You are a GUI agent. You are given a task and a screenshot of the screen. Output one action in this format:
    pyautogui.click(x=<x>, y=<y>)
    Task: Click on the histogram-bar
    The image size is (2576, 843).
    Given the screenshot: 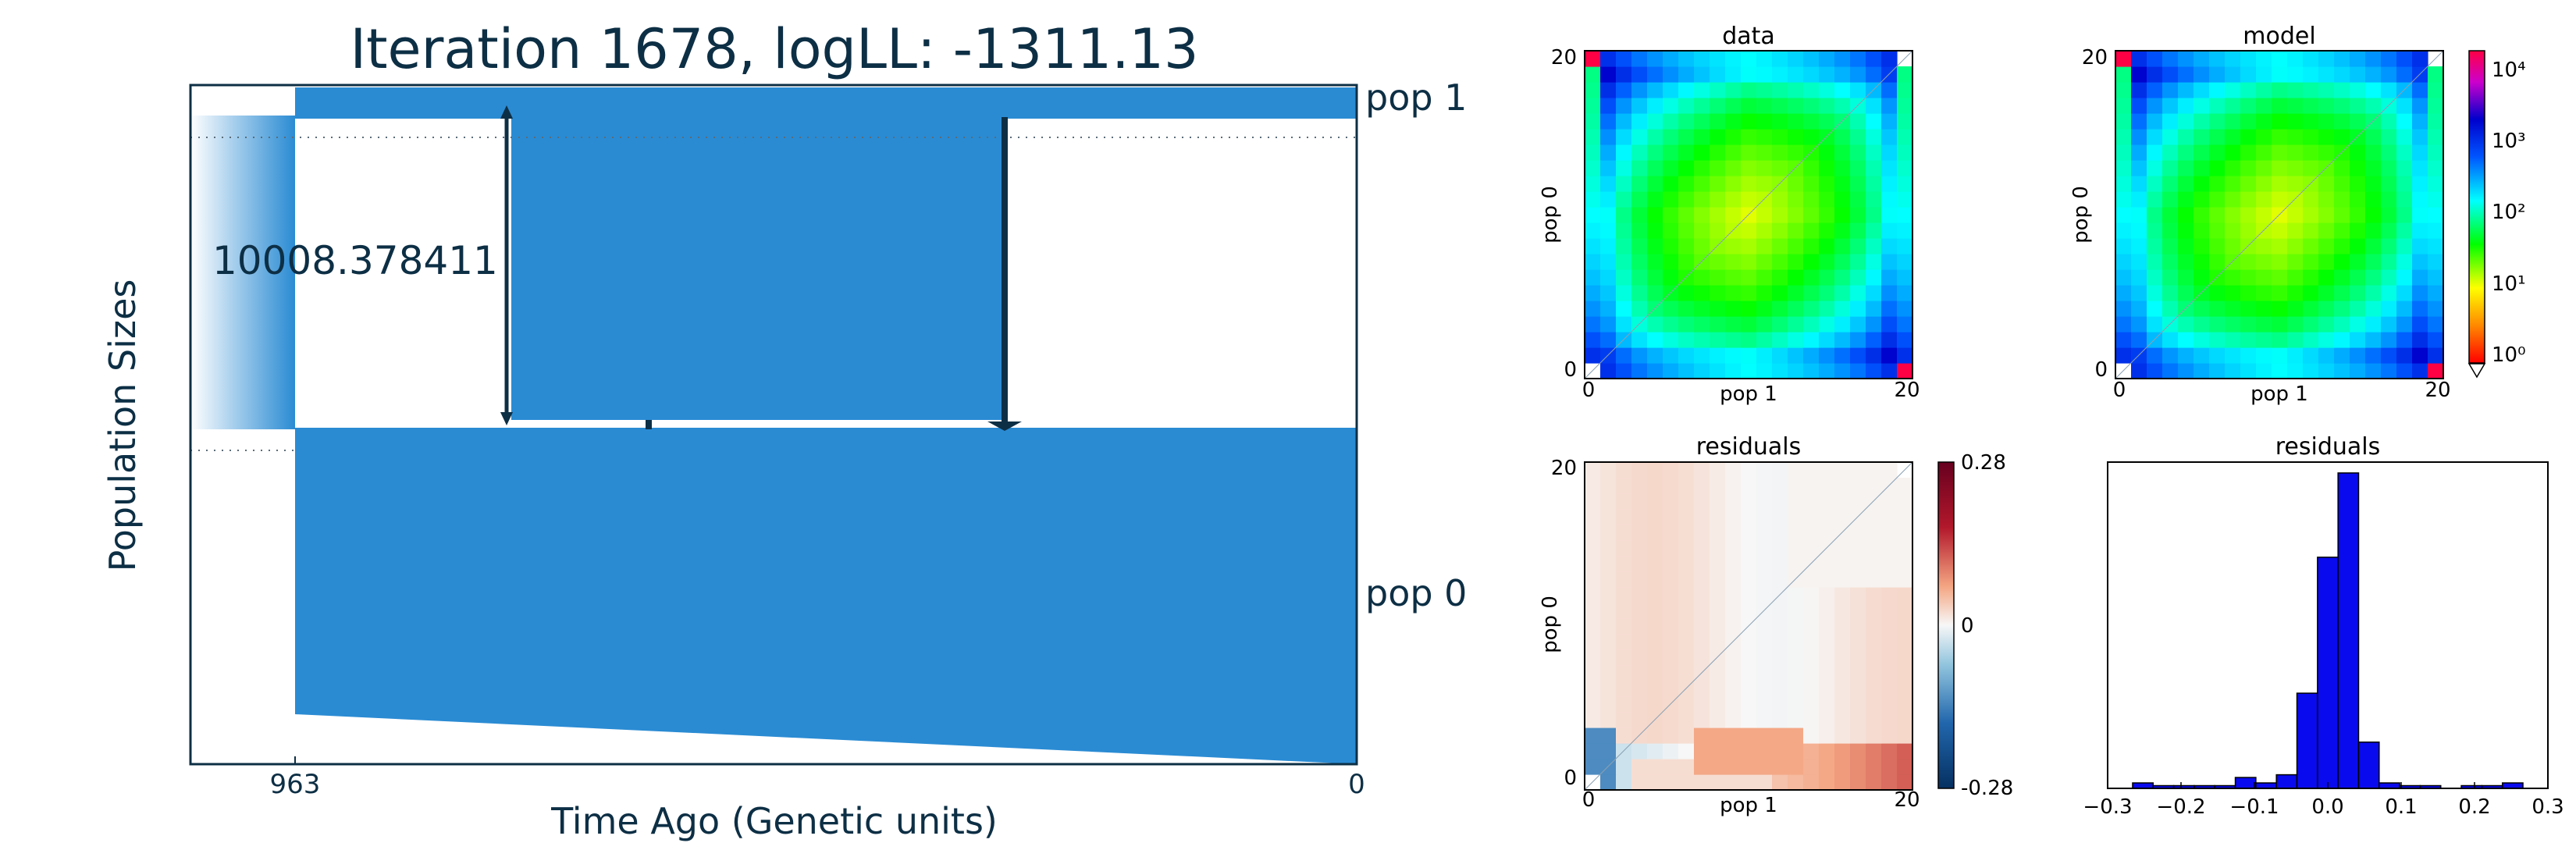 What is the action you would take?
    pyautogui.click(x=2307, y=741)
    